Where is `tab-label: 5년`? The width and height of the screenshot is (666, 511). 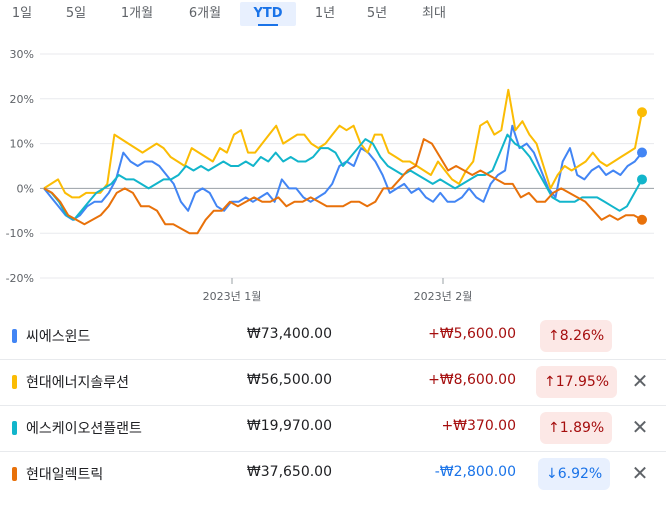 tab-label: 5년 is located at coordinates (377, 13).